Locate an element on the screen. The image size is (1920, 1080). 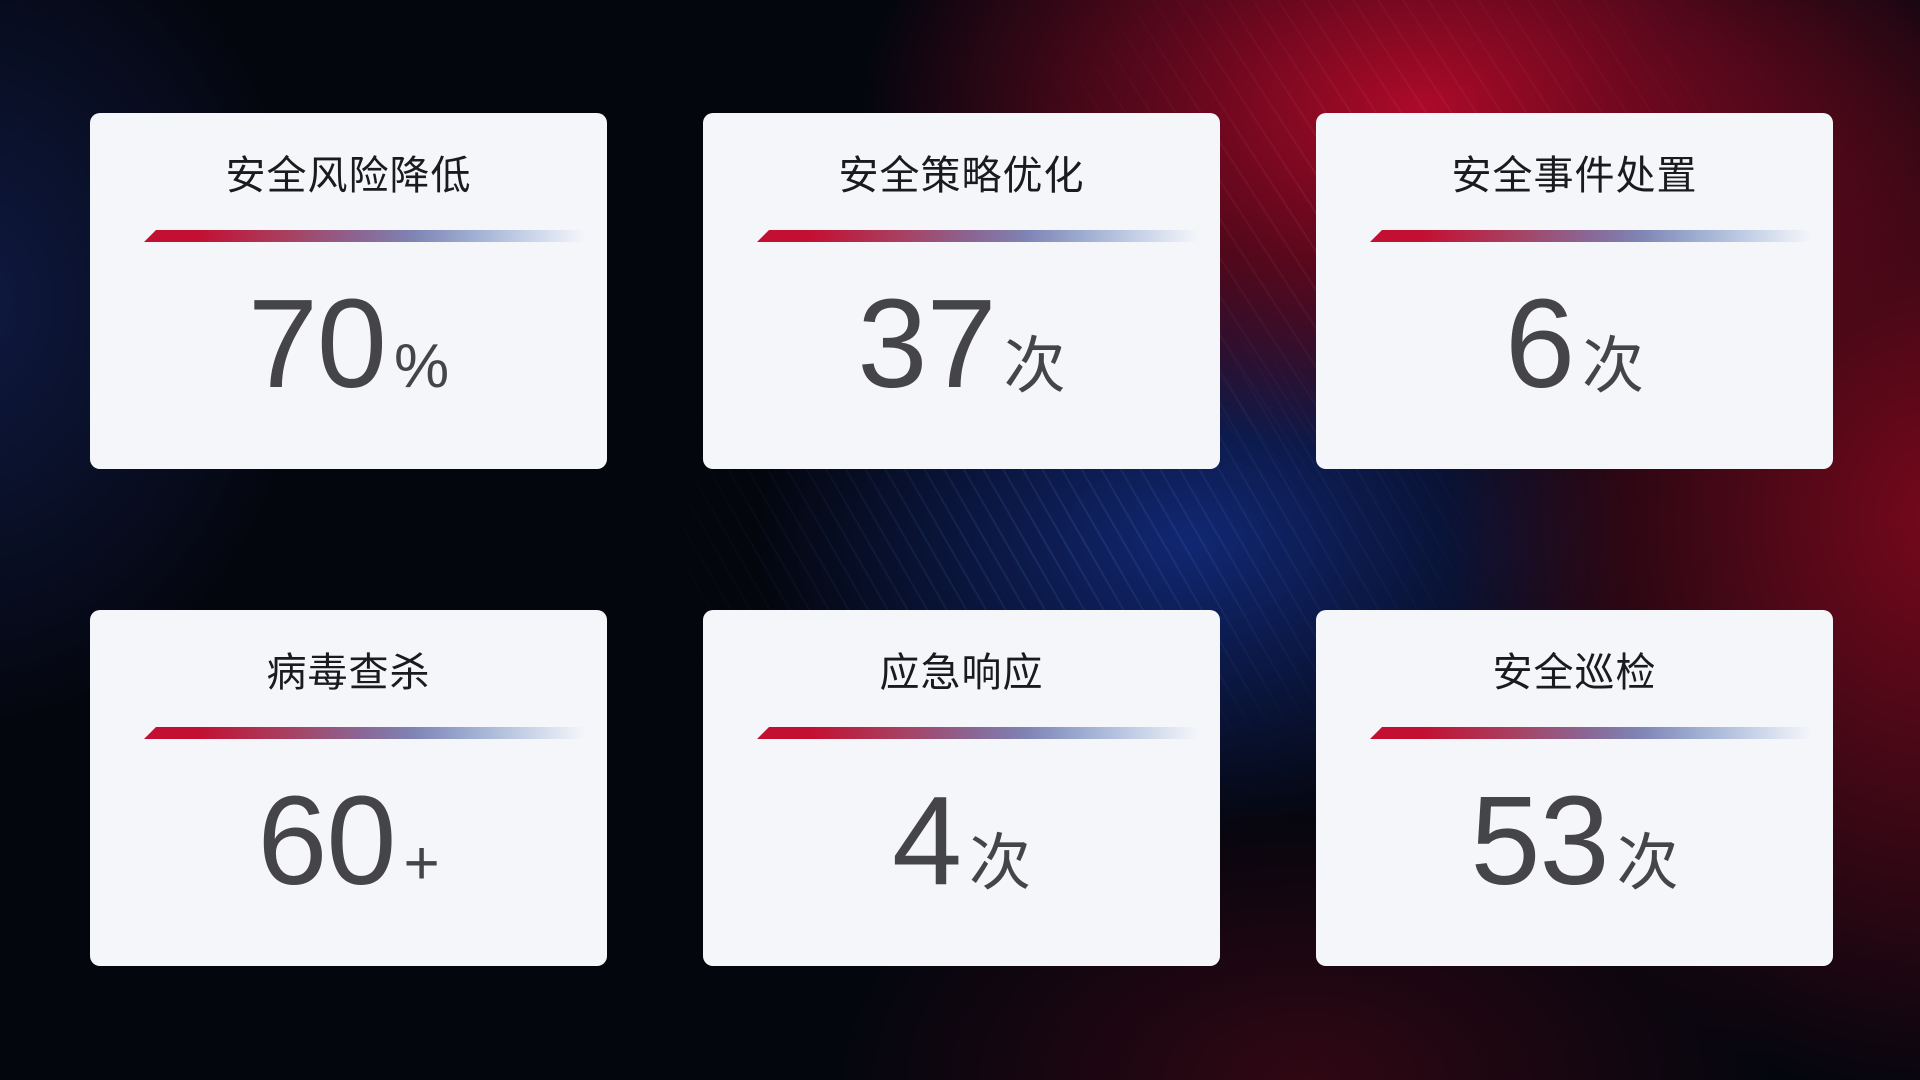
card-title: 安全策略优化 is located at coordinates (961, 176).